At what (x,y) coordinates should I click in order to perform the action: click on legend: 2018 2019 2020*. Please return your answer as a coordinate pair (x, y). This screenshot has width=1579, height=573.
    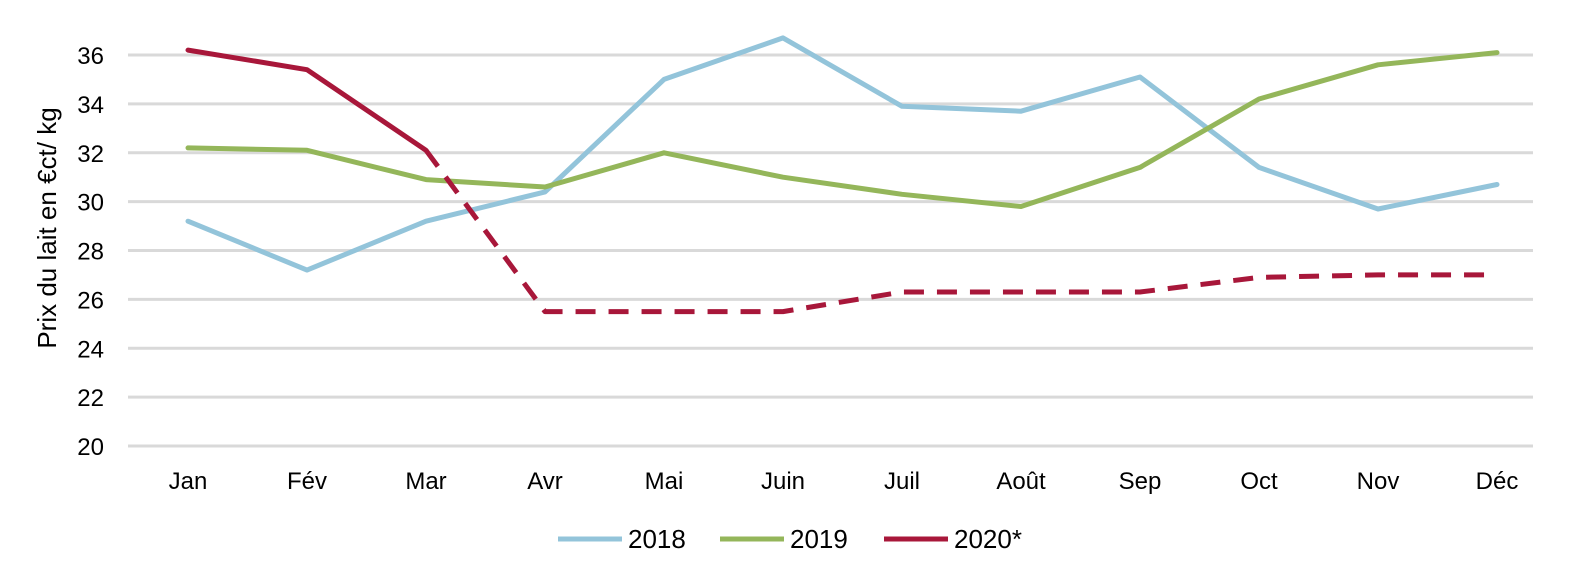
    Looking at the image, I should click on (790, 539).